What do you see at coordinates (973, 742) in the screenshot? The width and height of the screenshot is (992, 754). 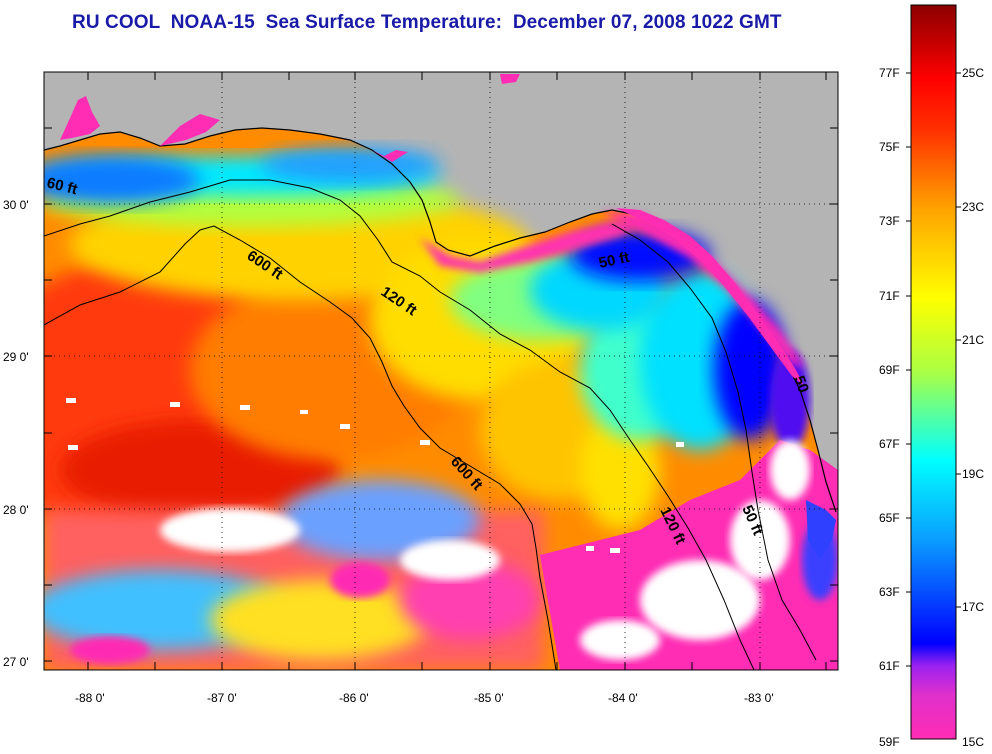 I see `colorbar-c-label: 15C` at bounding box center [973, 742].